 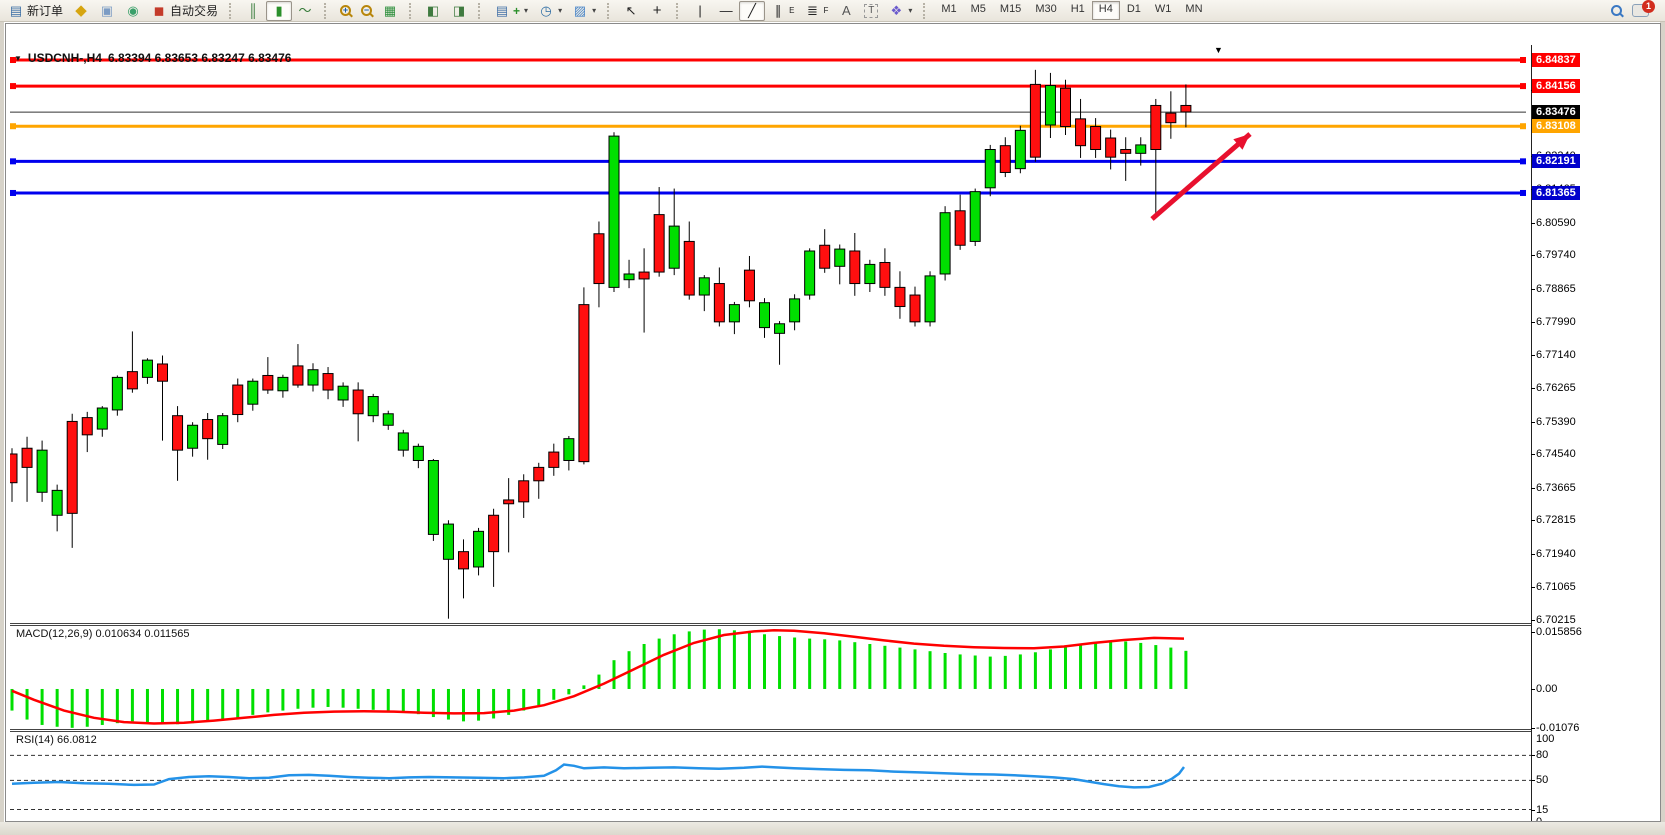 What do you see at coordinates (1556, 322) in the screenshot?
I see `price-tick-label: 6.77990` at bounding box center [1556, 322].